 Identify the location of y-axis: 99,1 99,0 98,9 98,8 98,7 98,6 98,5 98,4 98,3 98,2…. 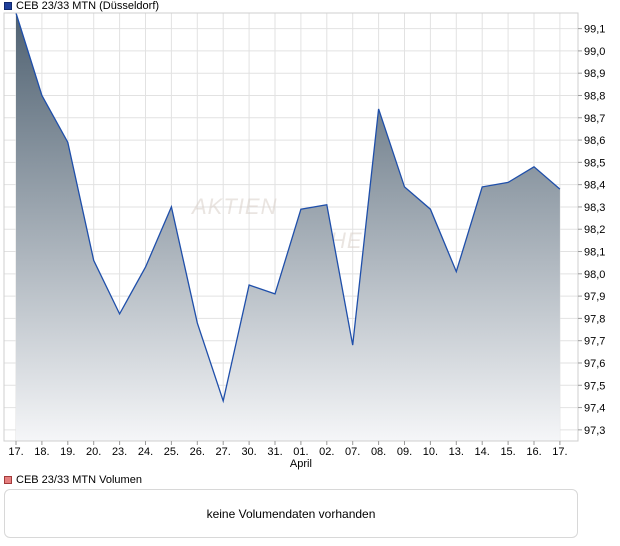
(591, 230).